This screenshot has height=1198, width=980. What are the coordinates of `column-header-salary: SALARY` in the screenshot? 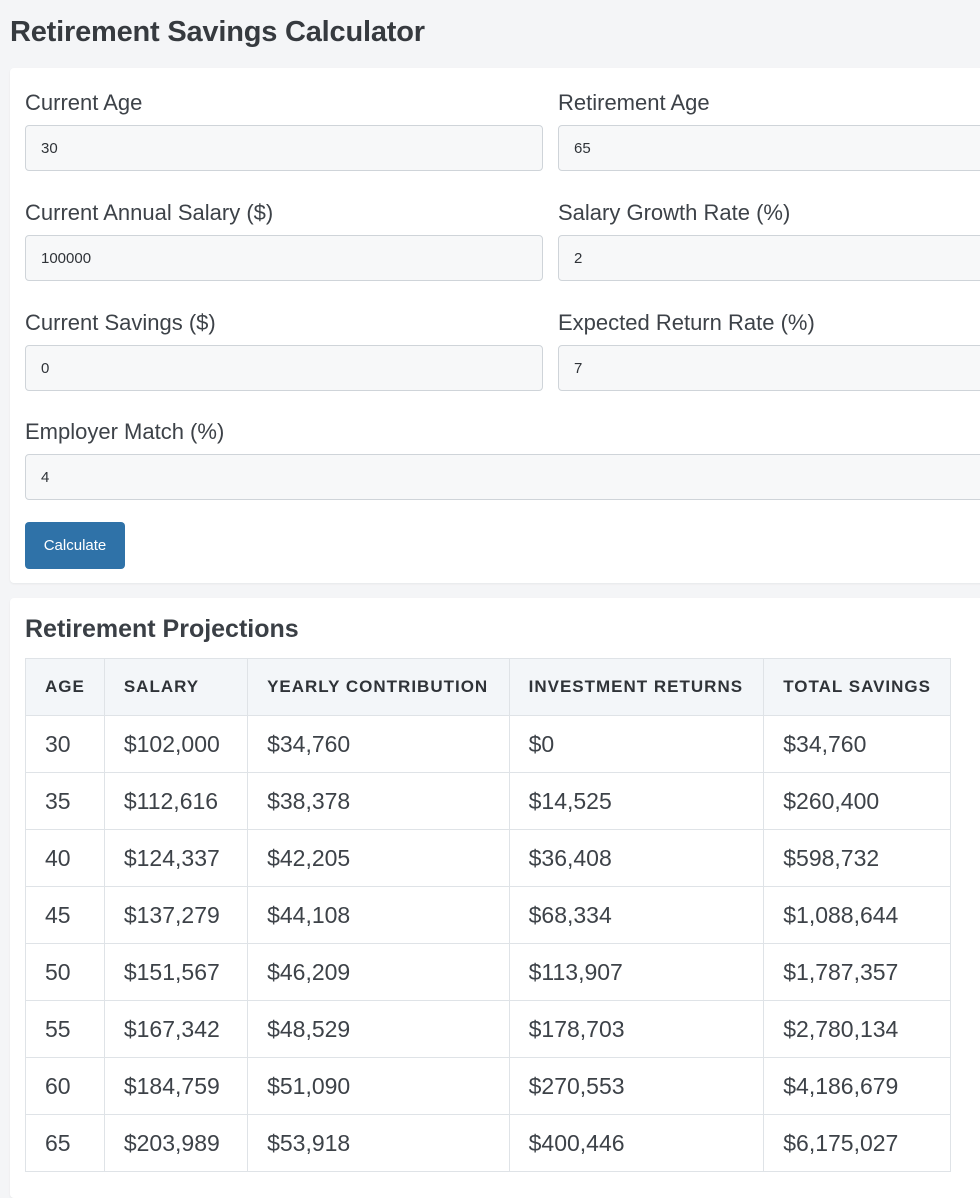 It's located at (176, 687).